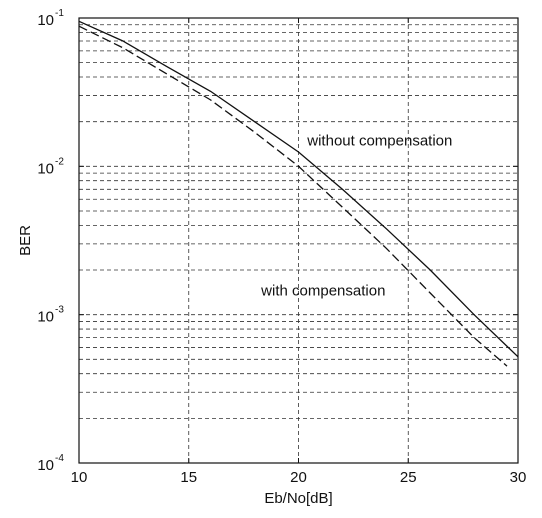  Describe the element at coordinates (408, 477) in the screenshot. I see `x-tick-label: 25` at that location.